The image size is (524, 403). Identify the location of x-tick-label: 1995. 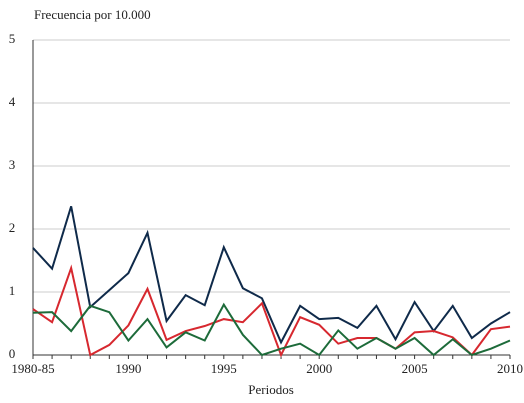
(224, 368).